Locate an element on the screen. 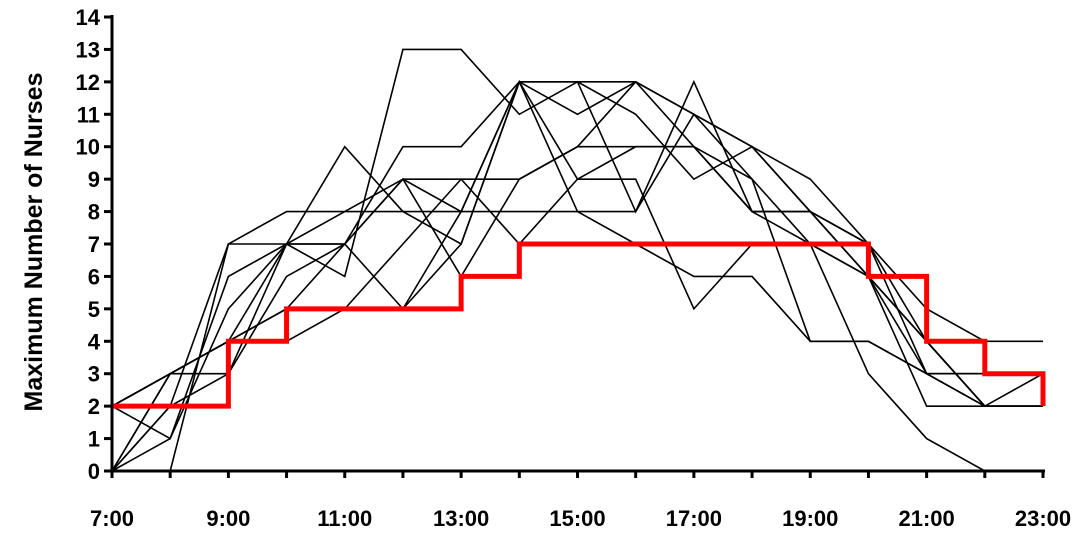 Image resolution: width=1086 pixels, height=534 pixels. y-tick-label: 8 is located at coordinates (94, 212).